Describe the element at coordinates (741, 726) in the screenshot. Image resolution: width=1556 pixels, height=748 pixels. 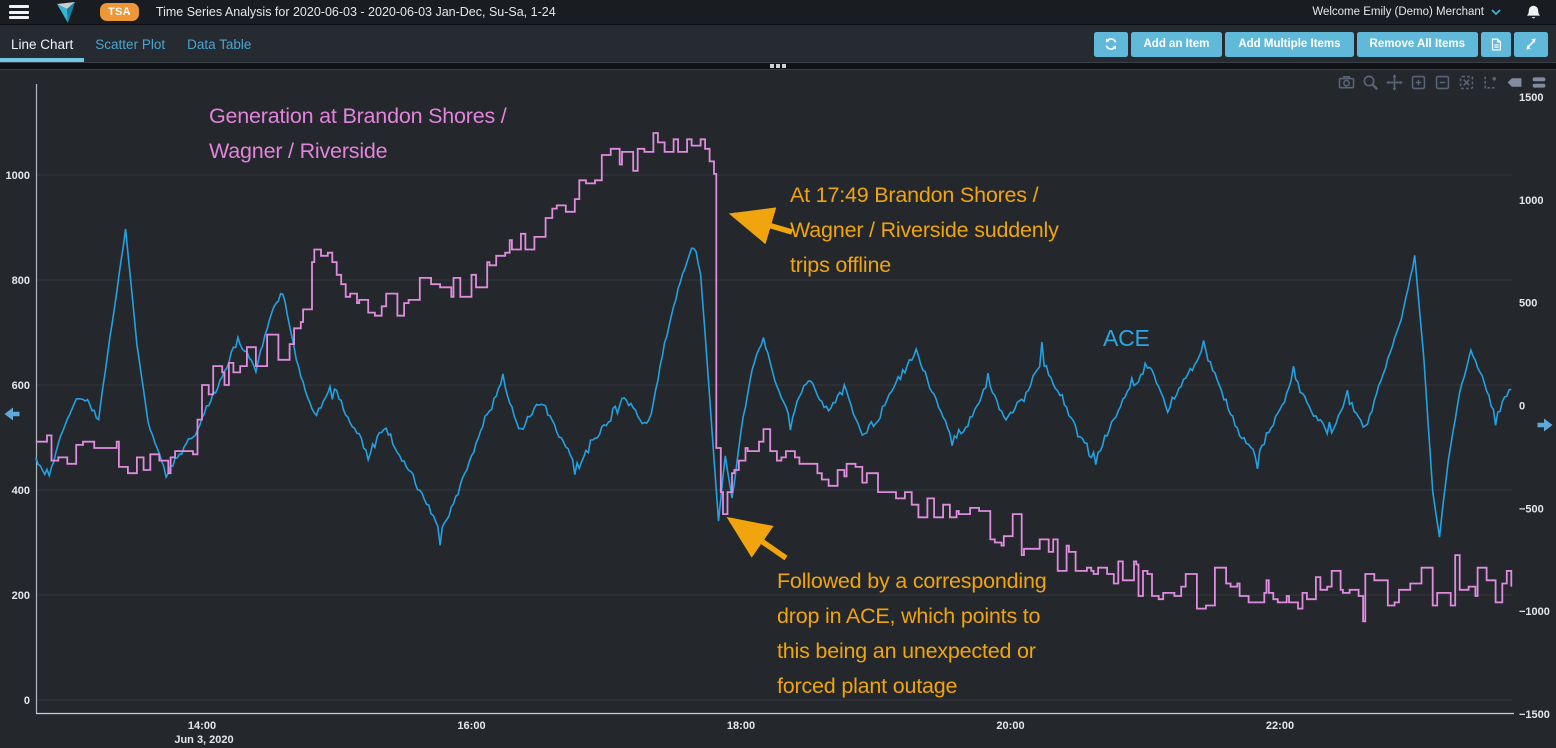
I see `svg-text: 18:00` at that location.